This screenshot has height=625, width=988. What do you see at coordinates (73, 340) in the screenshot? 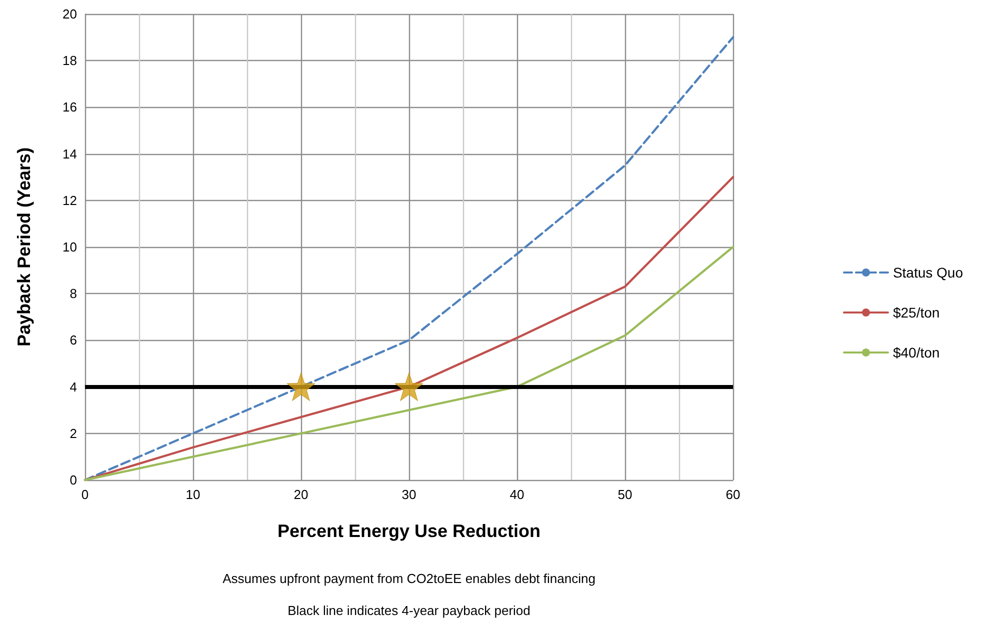
I see `y-tick-label: 6` at bounding box center [73, 340].